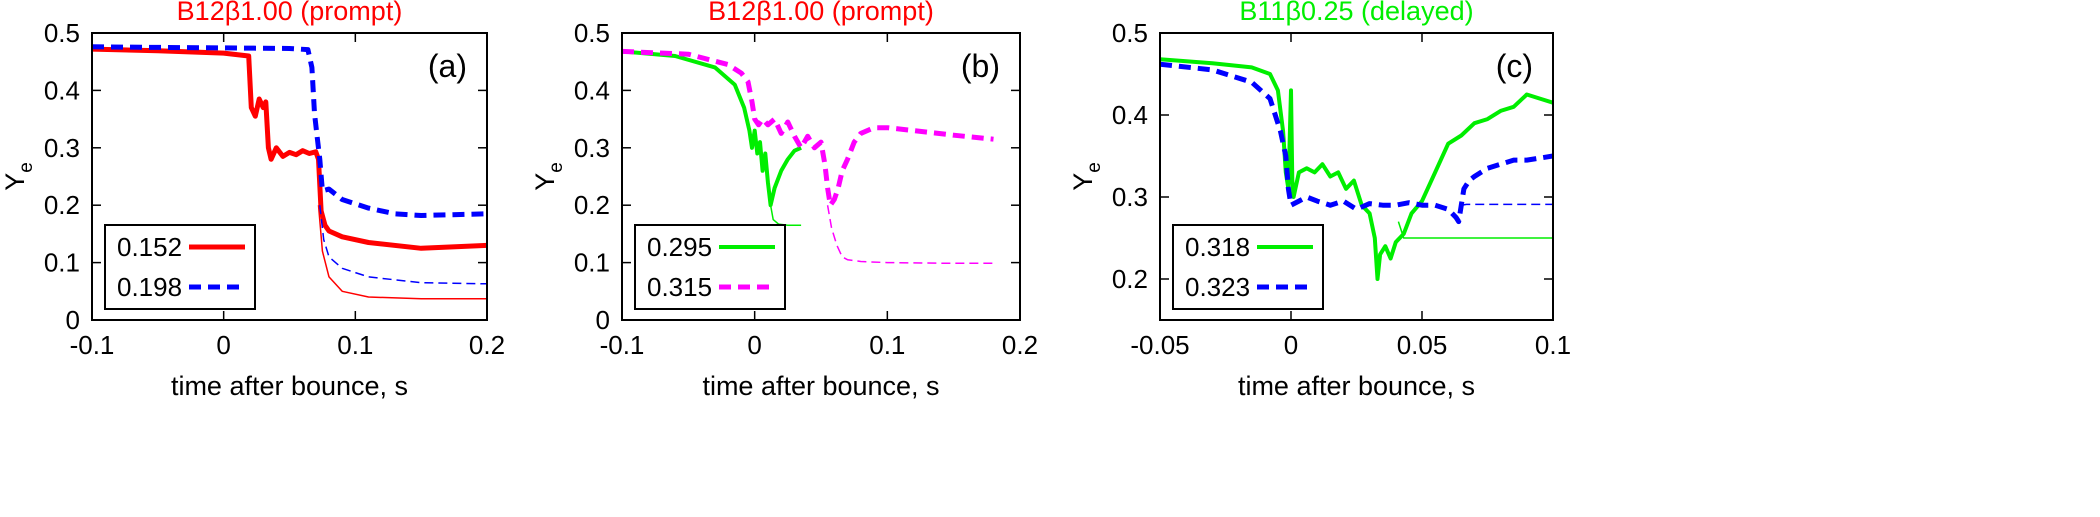  I want to click on legend-label-0.295: 0.295, so click(679, 247).